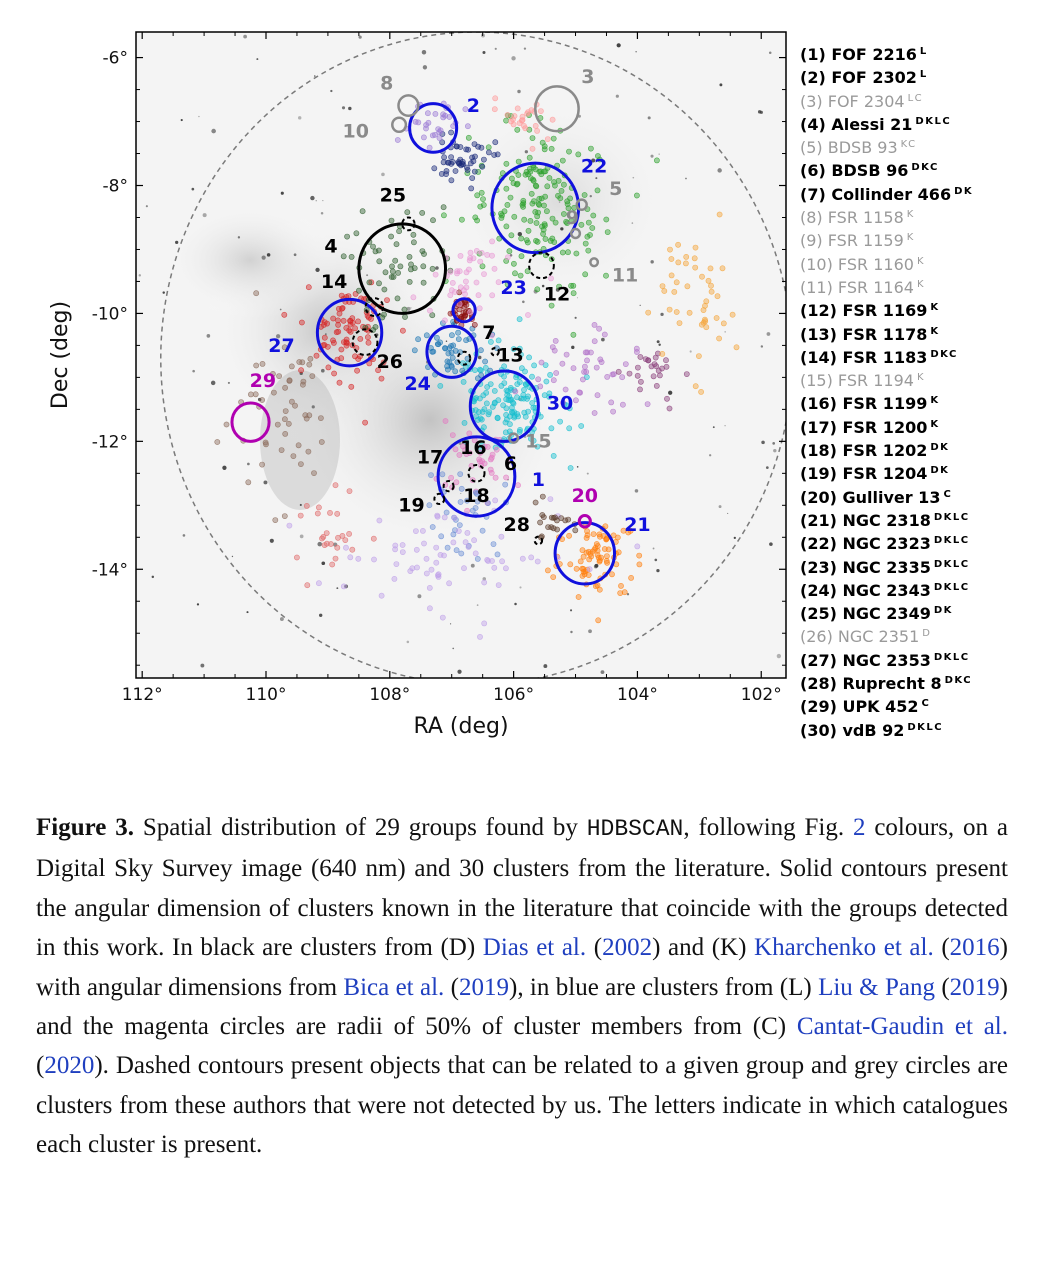 This screenshot has height=1270, width=1048. What do you see at coordinates (864, 474) in the screenshot?
I see `legend-item-label: (19) FSR 1204` at bounding box center [864, 474].